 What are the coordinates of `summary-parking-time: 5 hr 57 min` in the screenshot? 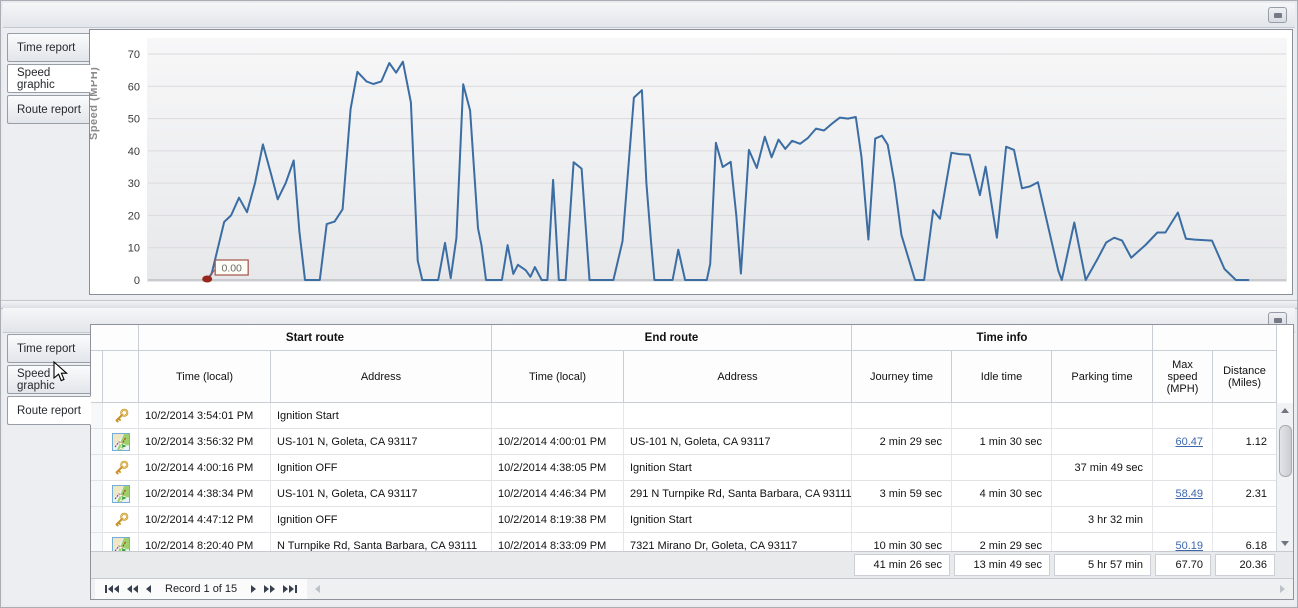 It's located at (1102, 565).